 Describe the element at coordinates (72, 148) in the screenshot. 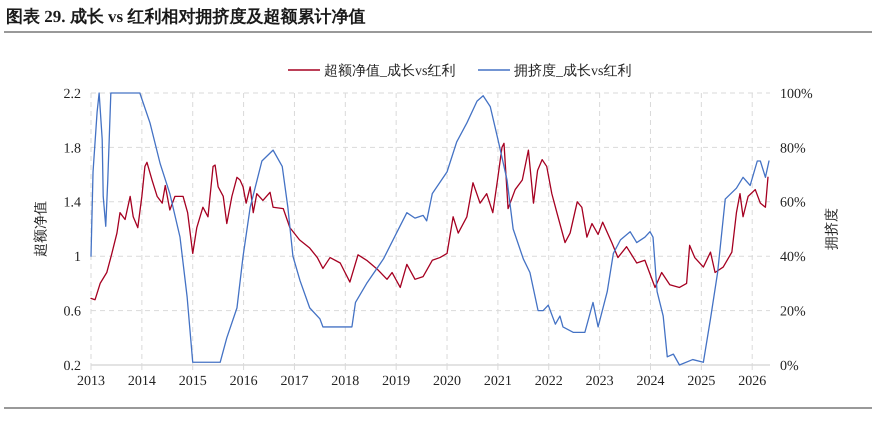

I see `y-tick-label: 1.8` at that location.